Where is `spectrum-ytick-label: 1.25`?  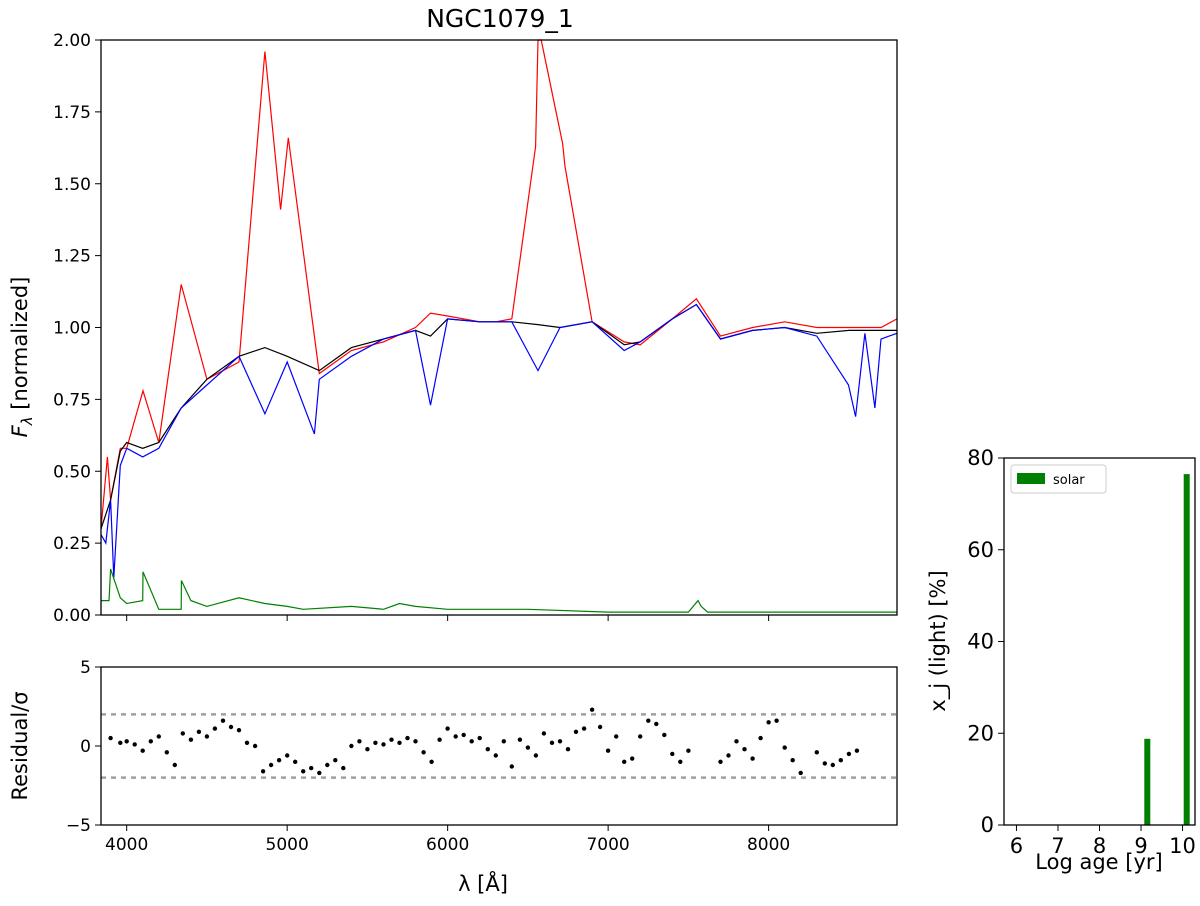 spectrum-ytick-label: 1.25 is located at coordinates (72, 257).